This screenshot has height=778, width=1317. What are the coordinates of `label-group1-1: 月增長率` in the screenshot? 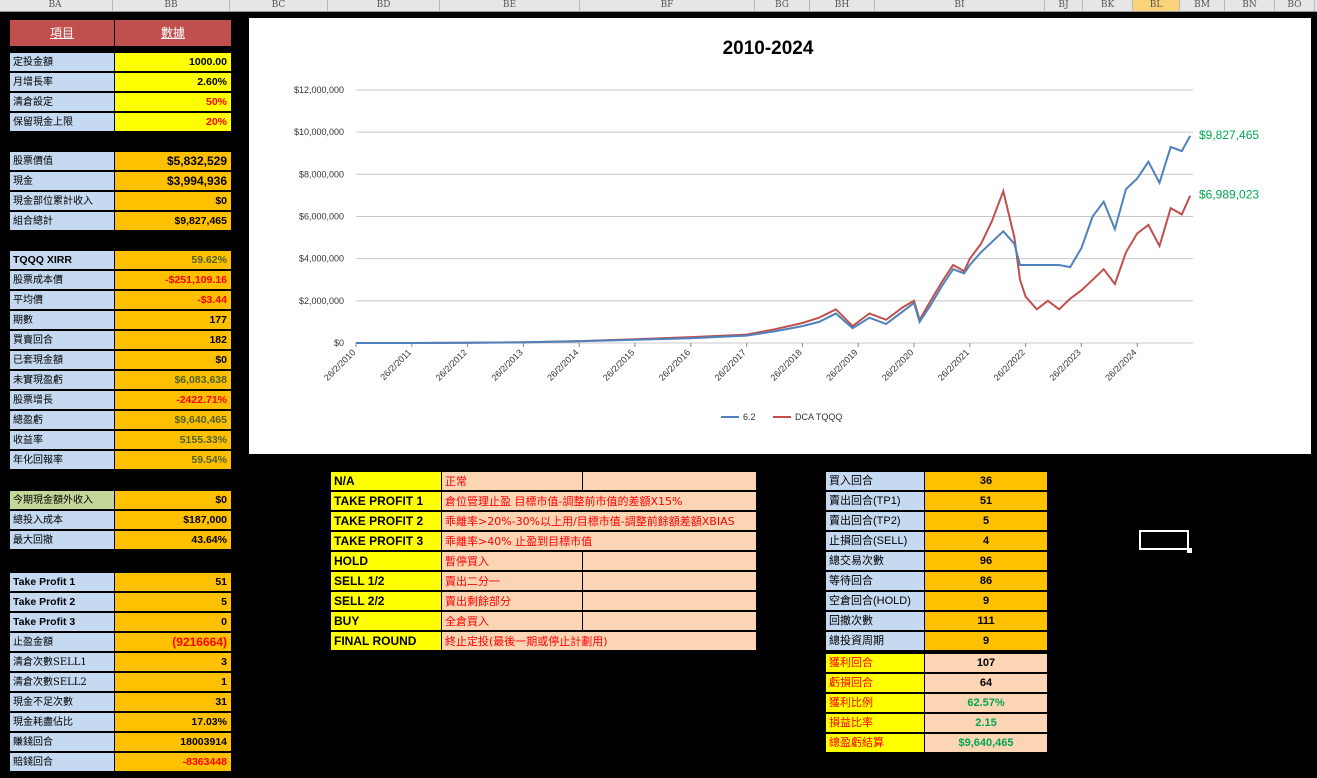 It's located at (62, 82).